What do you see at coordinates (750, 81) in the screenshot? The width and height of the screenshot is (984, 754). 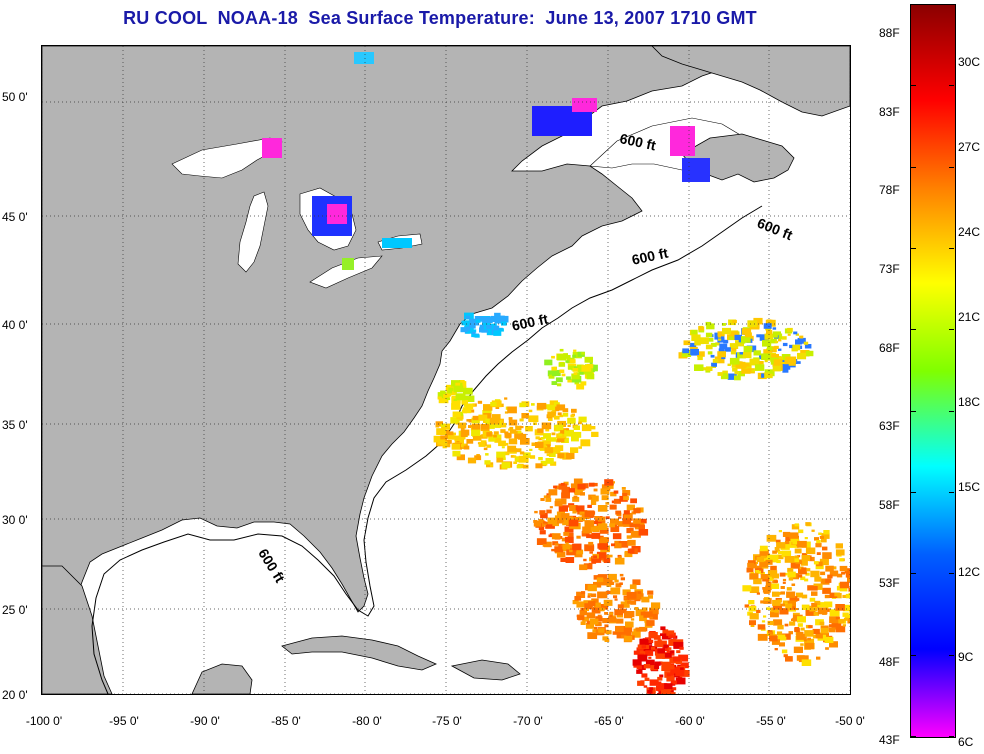 I see `labrador-land` at bounding box center [750, 81].